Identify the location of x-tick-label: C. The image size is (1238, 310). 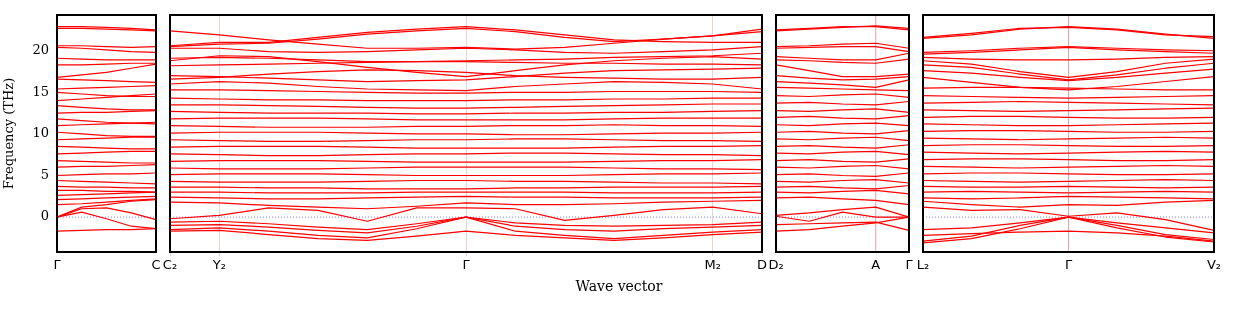
(156, 265).